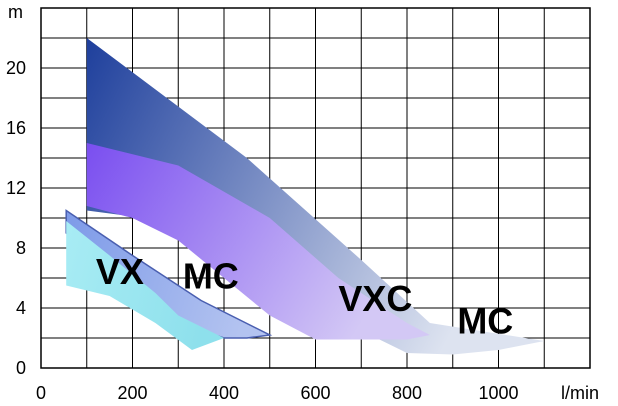  I want to click on y-tick-label: 0, so click(21, 368).